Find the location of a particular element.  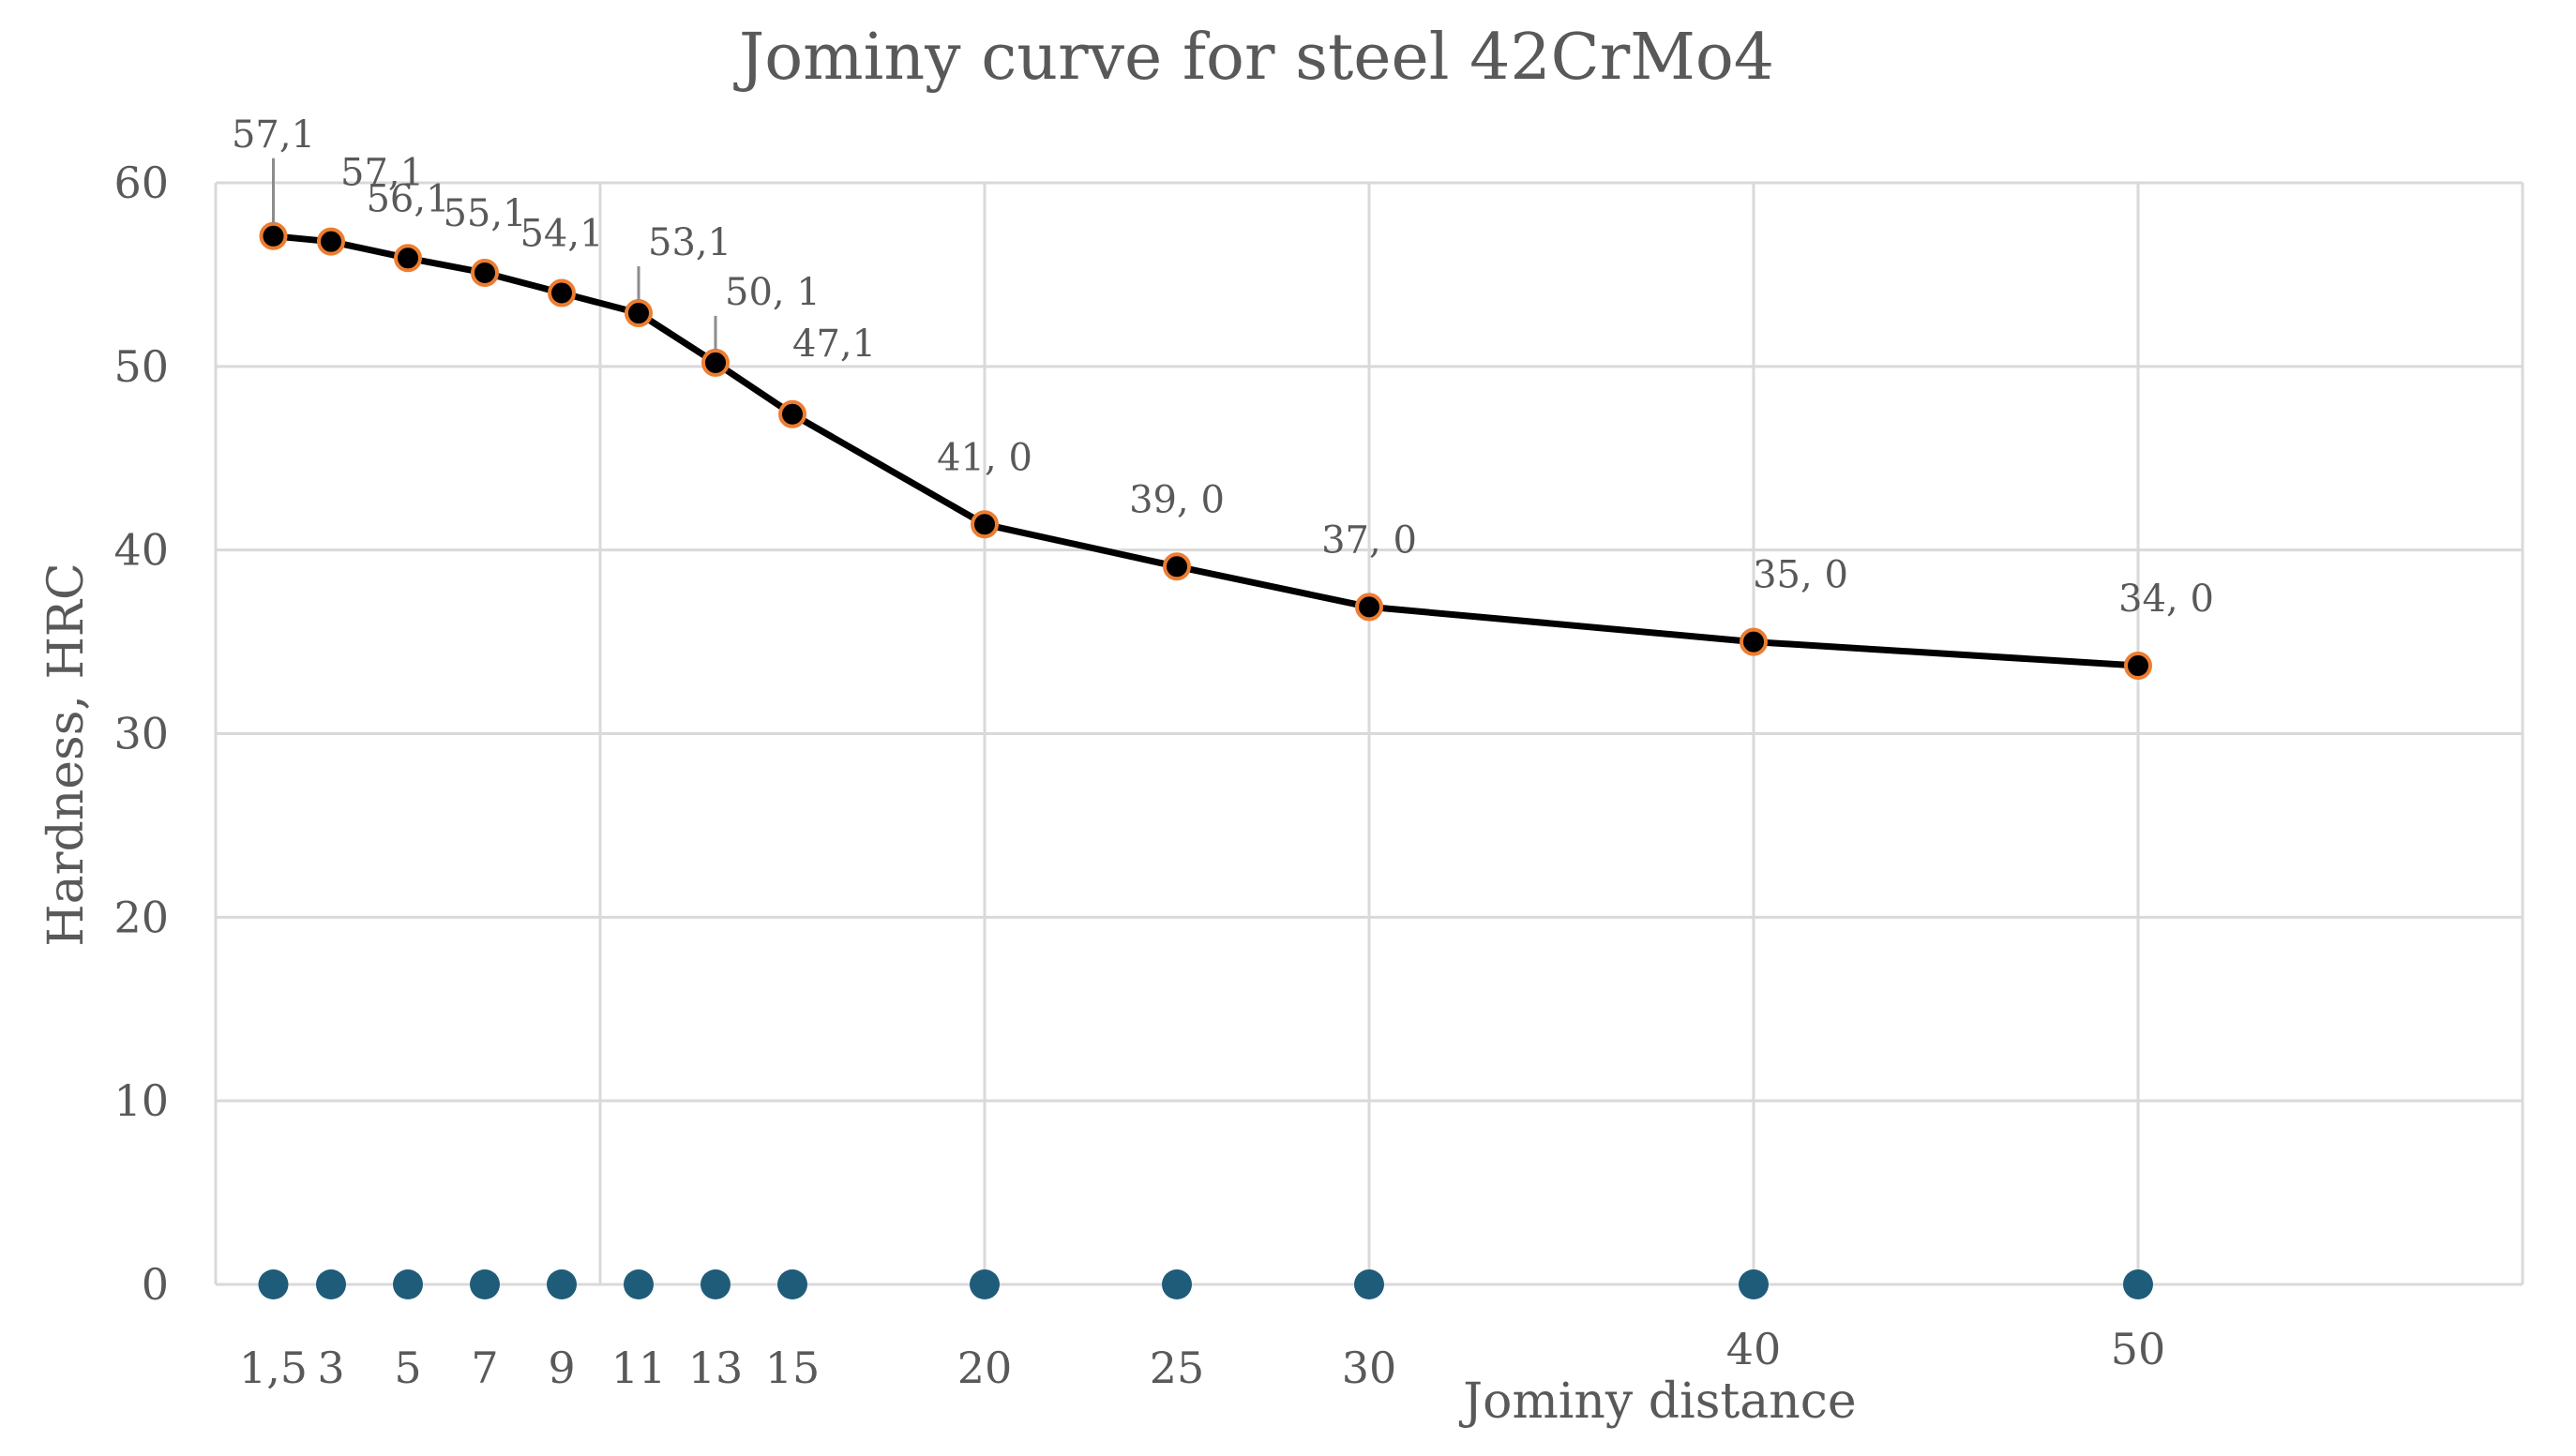

x-tick-label: 3 is located at coordinates (330, 1368).